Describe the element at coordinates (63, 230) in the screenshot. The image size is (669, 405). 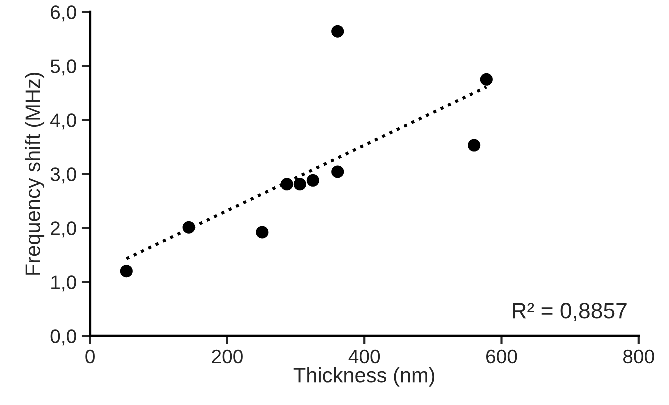
I see `y-tick-label: 2,0` at that location.